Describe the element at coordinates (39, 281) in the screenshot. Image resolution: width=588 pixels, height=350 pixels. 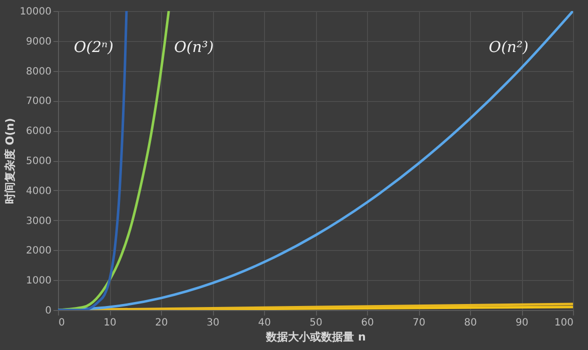
I see `y-tick-label: 1000` at that location.